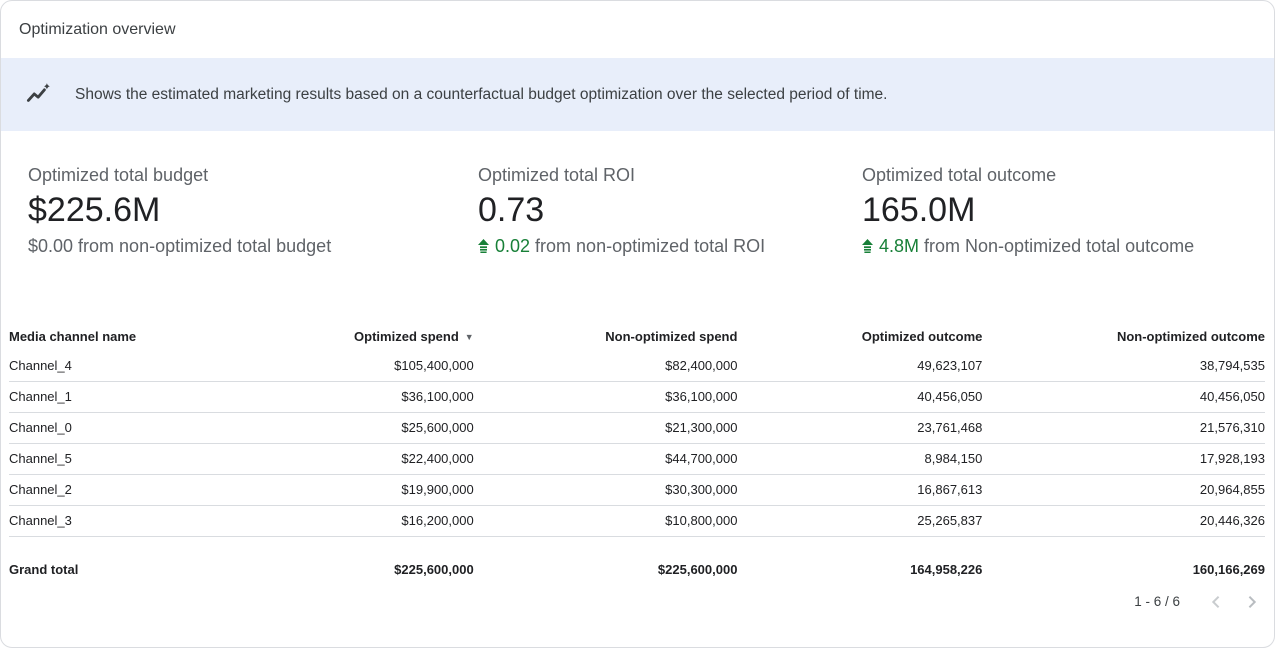 The image size is (1275, 648). I want to click on table-cell: 16,867,613, so click(860, 490).